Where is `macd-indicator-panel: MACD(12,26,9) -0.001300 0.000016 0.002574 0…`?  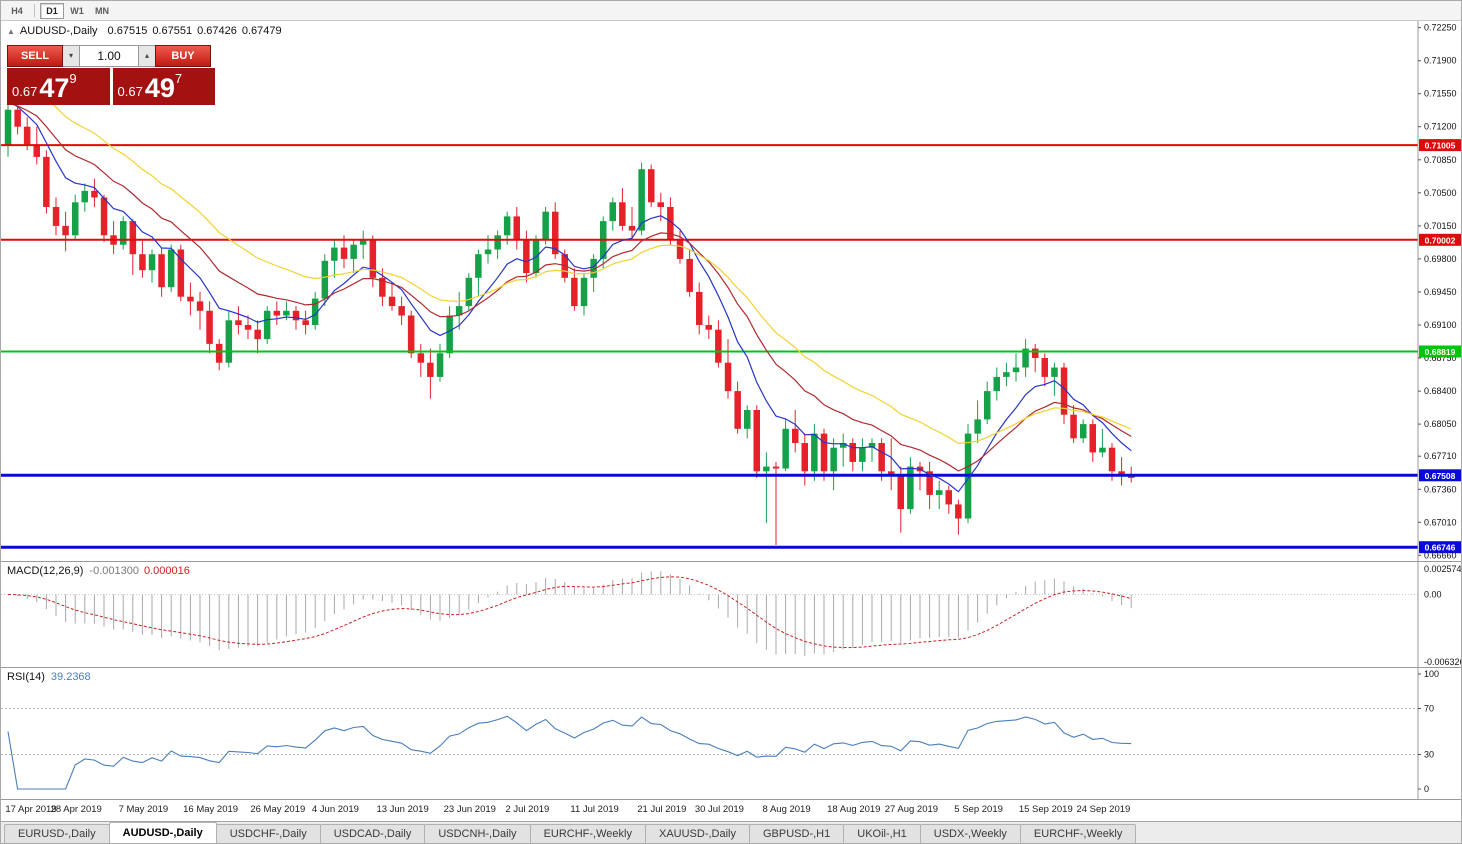
macd-indicator-panel: MACD(12,26,9) -0.001300 0.000016 0.002574 0… is located at coordinates (731, 614).